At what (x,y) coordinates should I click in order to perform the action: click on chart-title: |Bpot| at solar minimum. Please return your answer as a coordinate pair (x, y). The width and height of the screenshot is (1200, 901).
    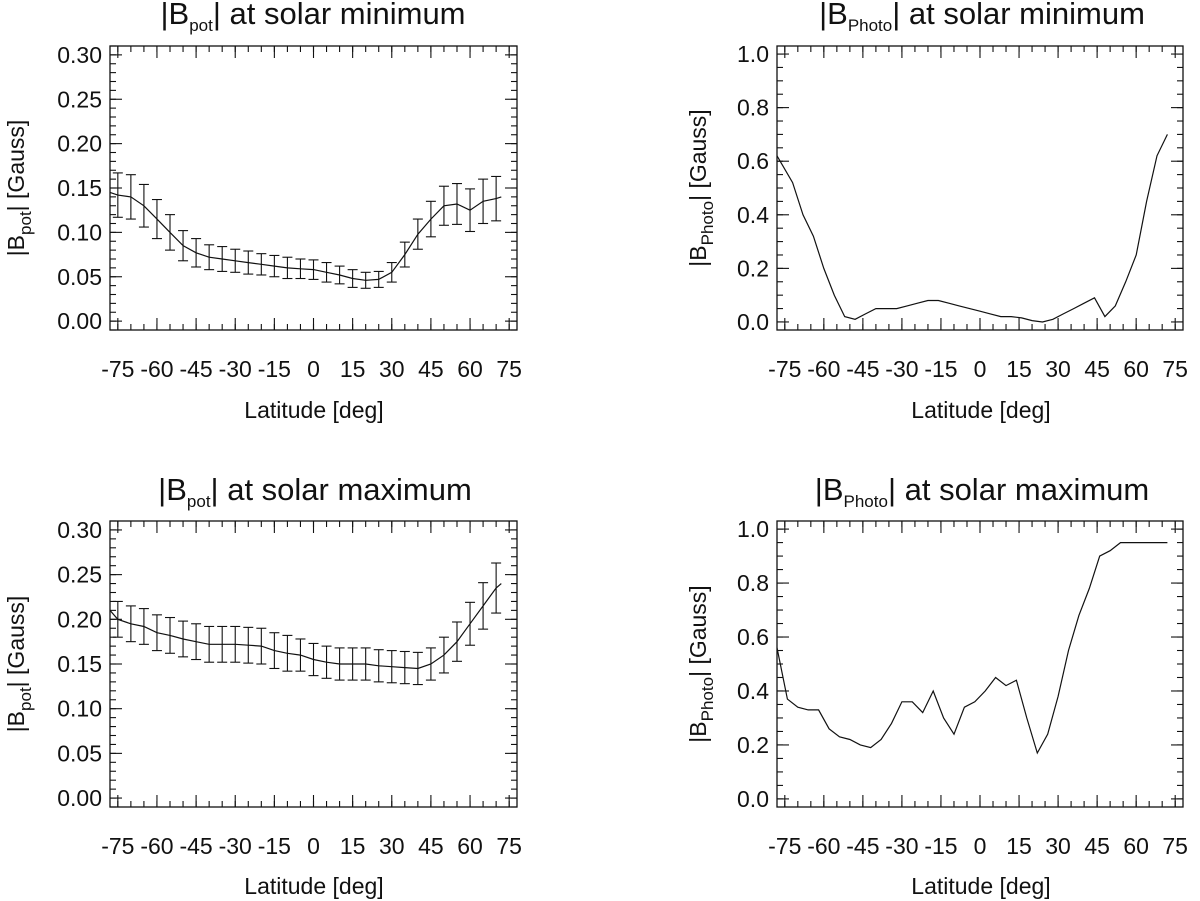
    Looking at the image, I should click on (312, 17).